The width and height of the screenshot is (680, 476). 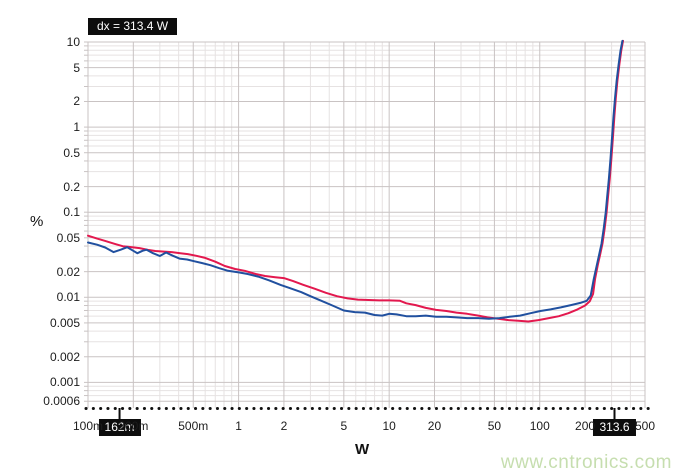 What do you see at coordinates (71, 152) in the screenshot?
I see `y-tick-label: 0.5` at bounding box center [71, 152].